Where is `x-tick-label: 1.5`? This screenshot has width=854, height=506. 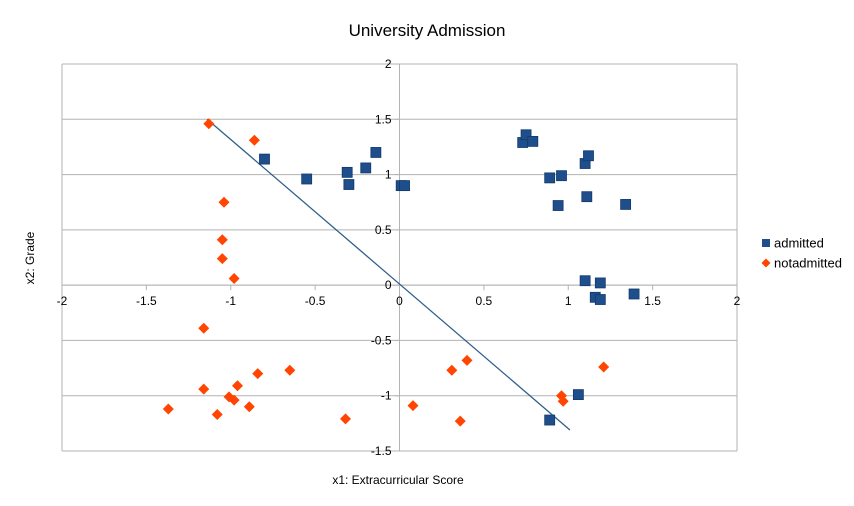 x-tick-label: 1.5 is located at coordinates (652, 301).